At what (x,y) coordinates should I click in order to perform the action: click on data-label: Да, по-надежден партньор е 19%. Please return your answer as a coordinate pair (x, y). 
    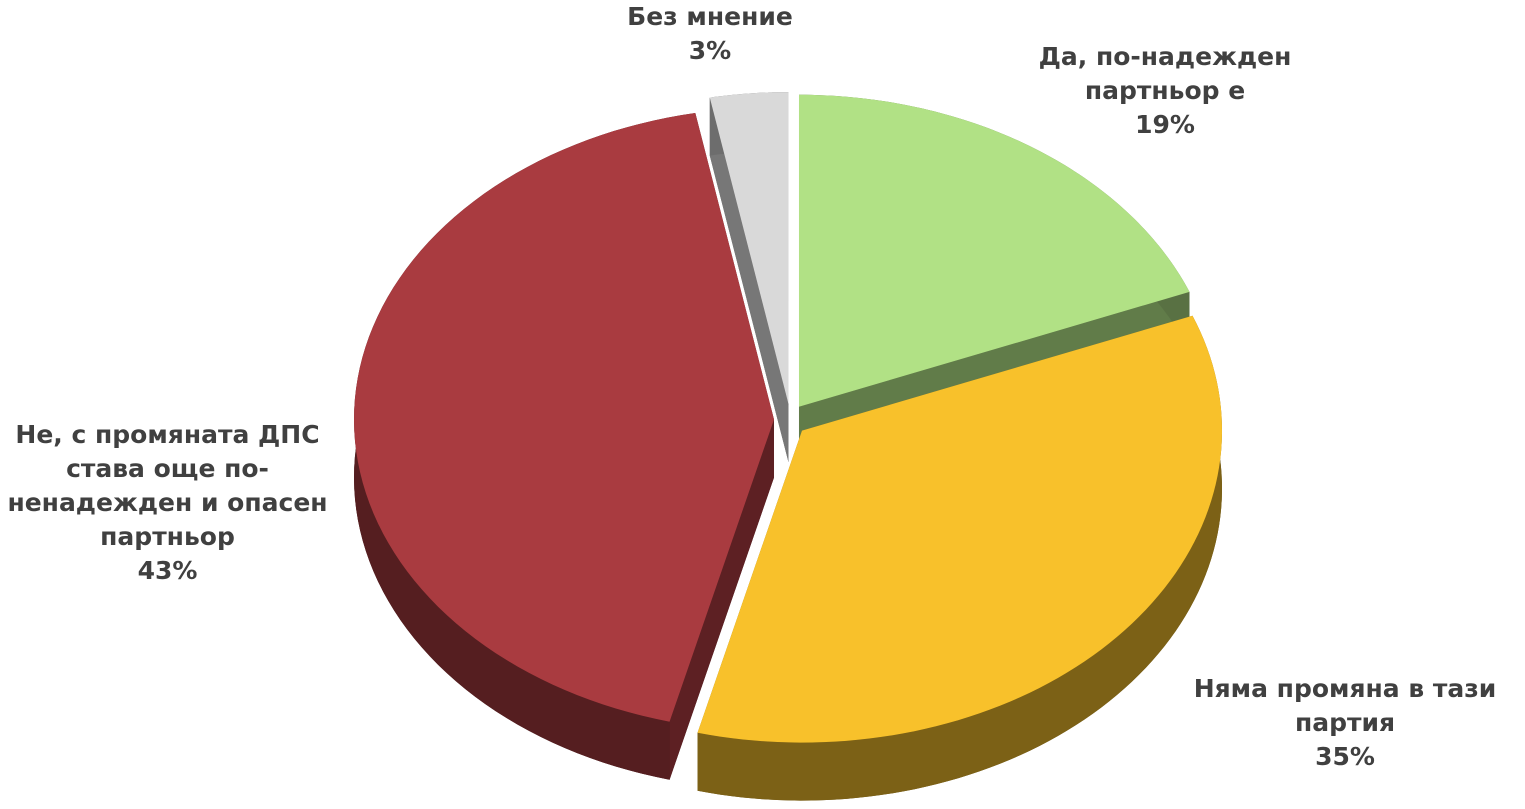
    Looking at the image, I should click on (1165, 91).